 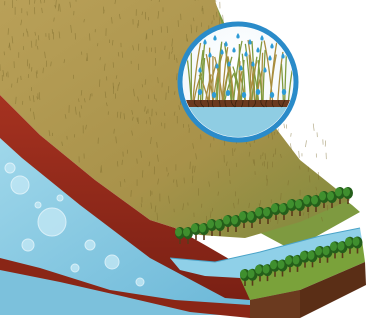 I want to click on ground-block-side, so click(x=275, y=304).